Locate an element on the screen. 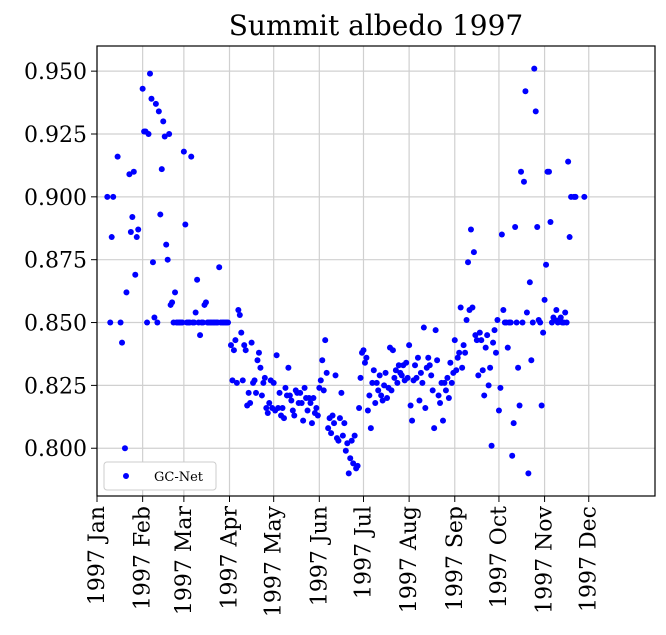 Image resolution: width=666 pixels, height=635 pixels. x-tick-label: 1997 Aug is located at coordinates (409, 559).